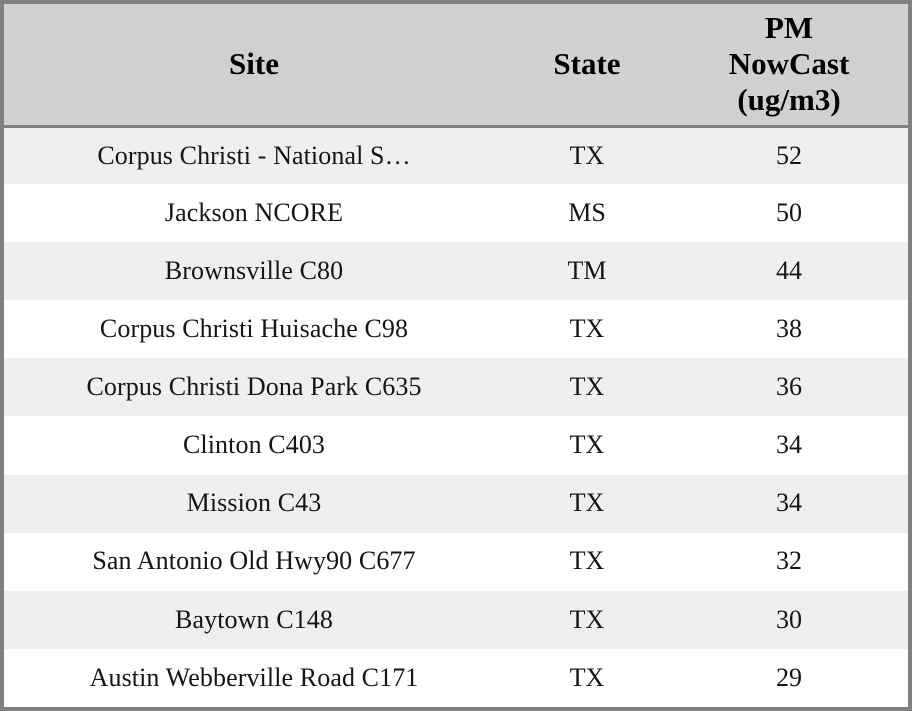 This screenshot has height=711, width=912. Describe the element at coordinates (587, 66) in the screenshot. I see `column-header-state: State` at that location.